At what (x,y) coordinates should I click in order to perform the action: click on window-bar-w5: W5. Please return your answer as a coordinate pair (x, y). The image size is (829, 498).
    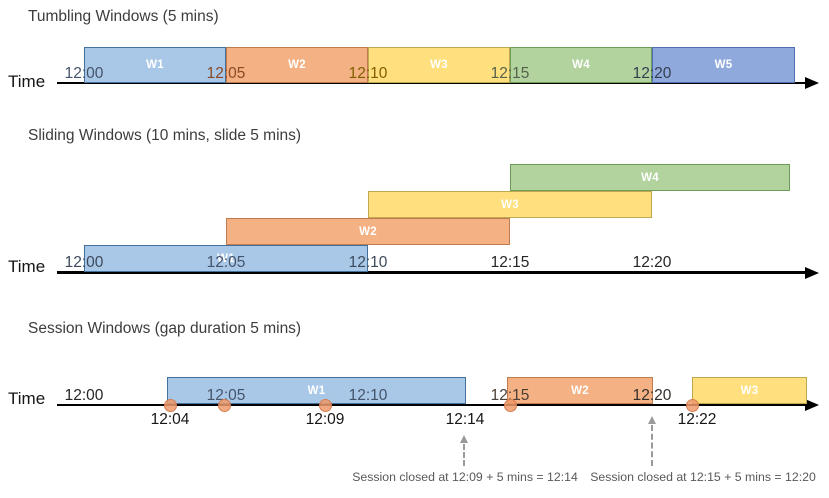
    Looking at the image, I should click on (723, 65).